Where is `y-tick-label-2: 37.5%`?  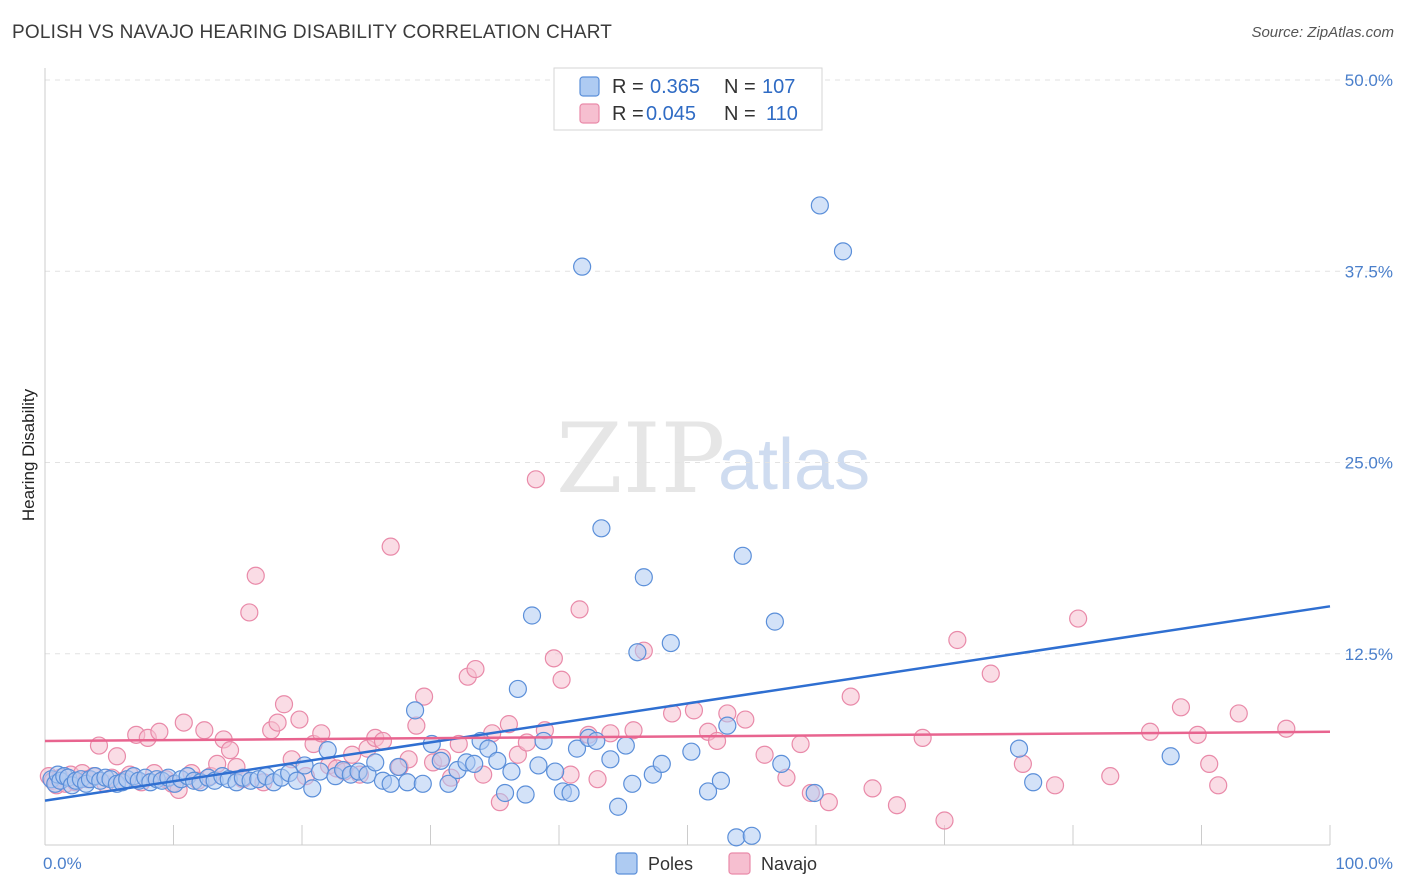
y-tick-label-2: 37.5% is located at coordinates (1369, 271).